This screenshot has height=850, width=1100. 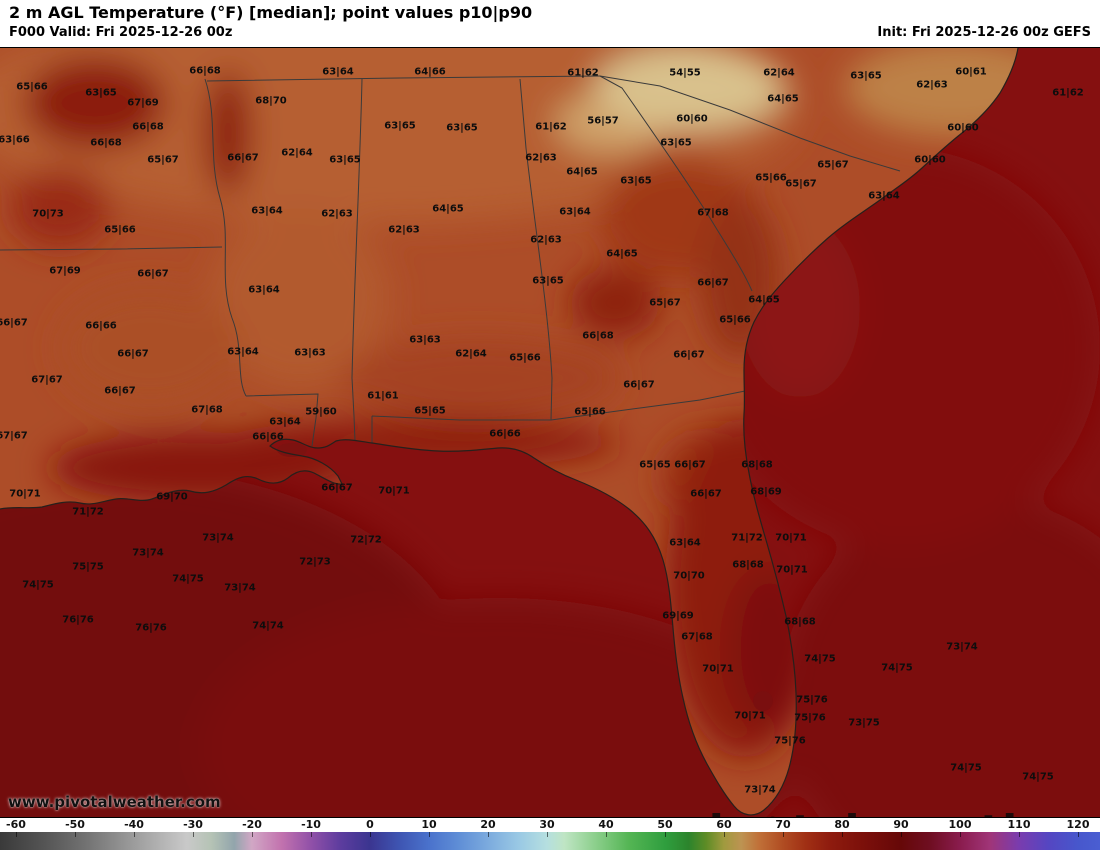 What do you see at coordinates (114, 802) in the screenshot?
I see `site-url: www.pivotalweather.com` at bounding box center [114, 802].